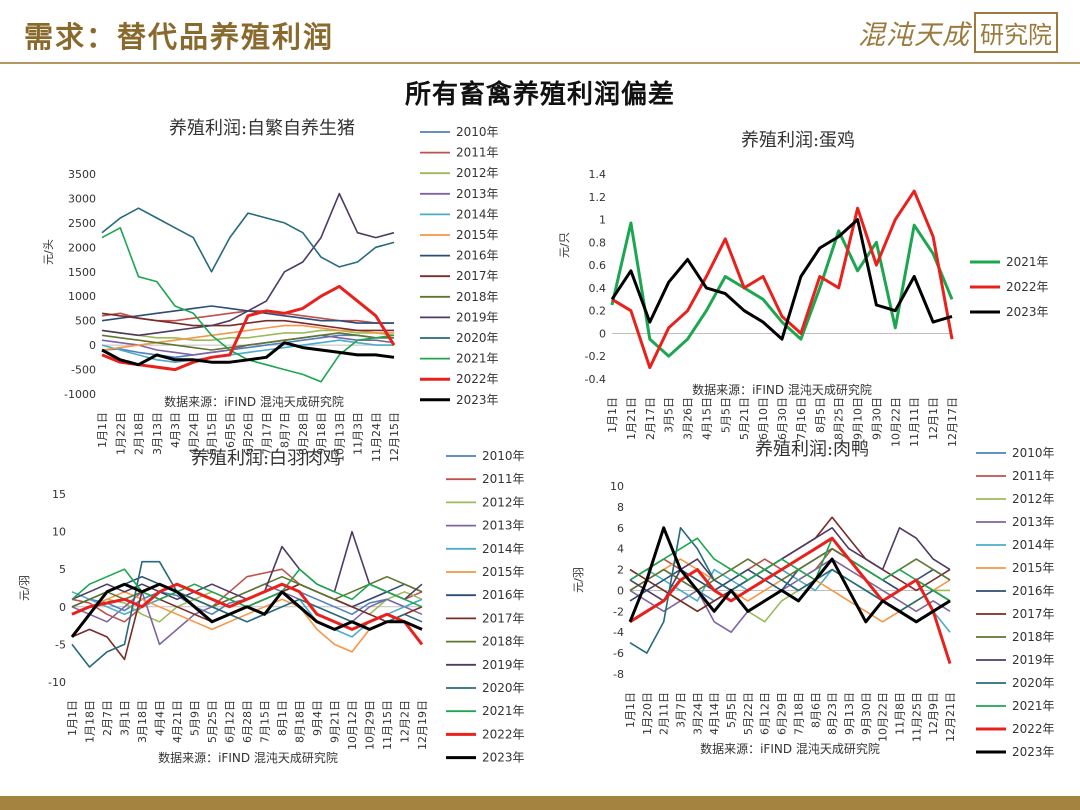  Describe the element at coordinates (748, 713) in the screenshot. I see `x-tick-label: 5月22日` at that location.